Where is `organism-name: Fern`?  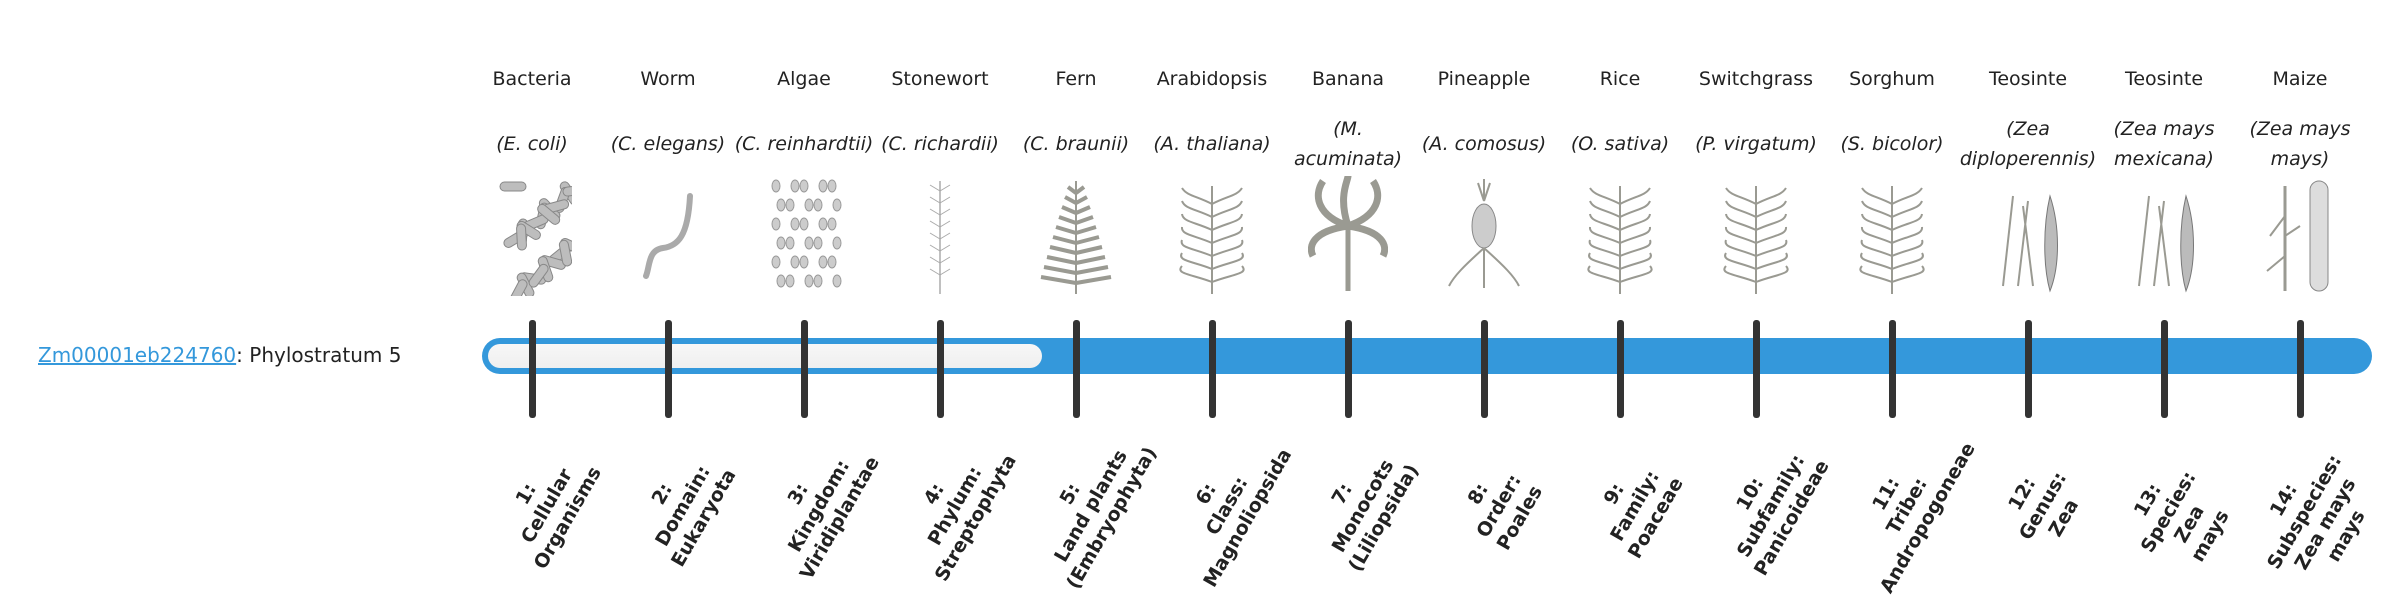 organism-name: Fern is located at coordinates (1076, 79).